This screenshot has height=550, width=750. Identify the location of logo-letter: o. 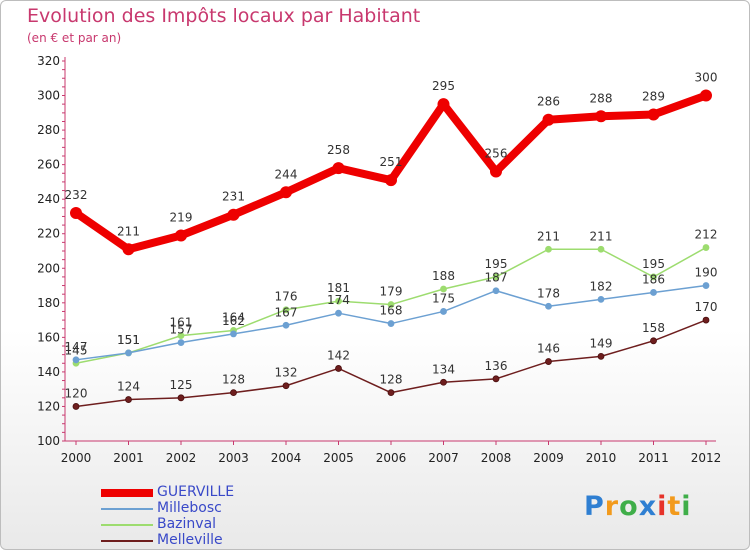
(629, 506).